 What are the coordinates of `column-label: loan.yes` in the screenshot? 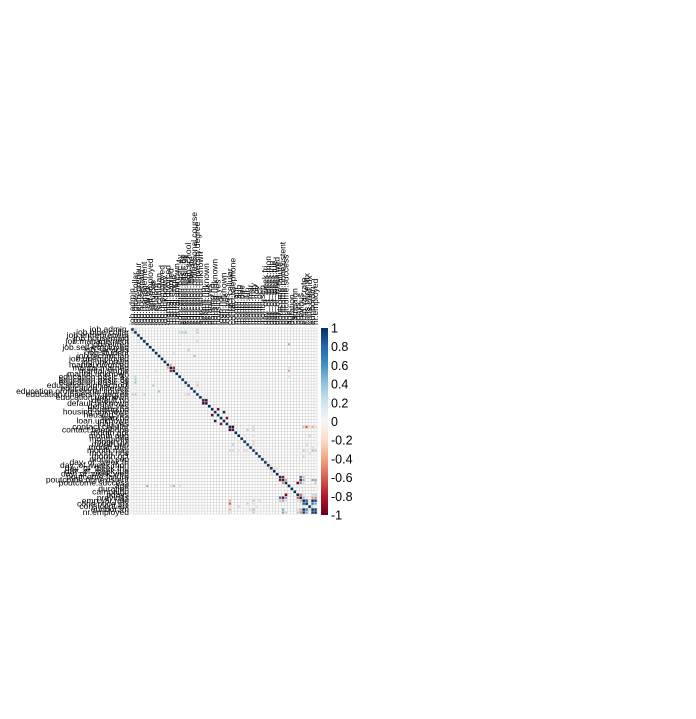 It's located at (227, 309).